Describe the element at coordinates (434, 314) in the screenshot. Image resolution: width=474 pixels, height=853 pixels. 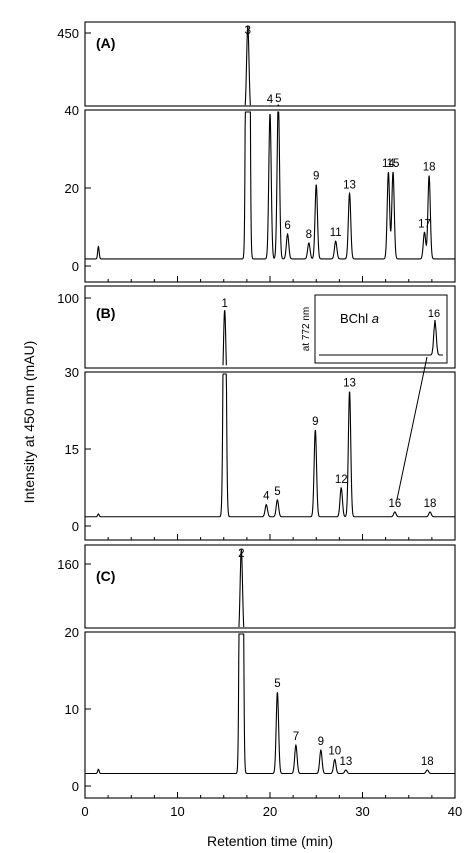
I see `inset-peak-label: 16` at that location.